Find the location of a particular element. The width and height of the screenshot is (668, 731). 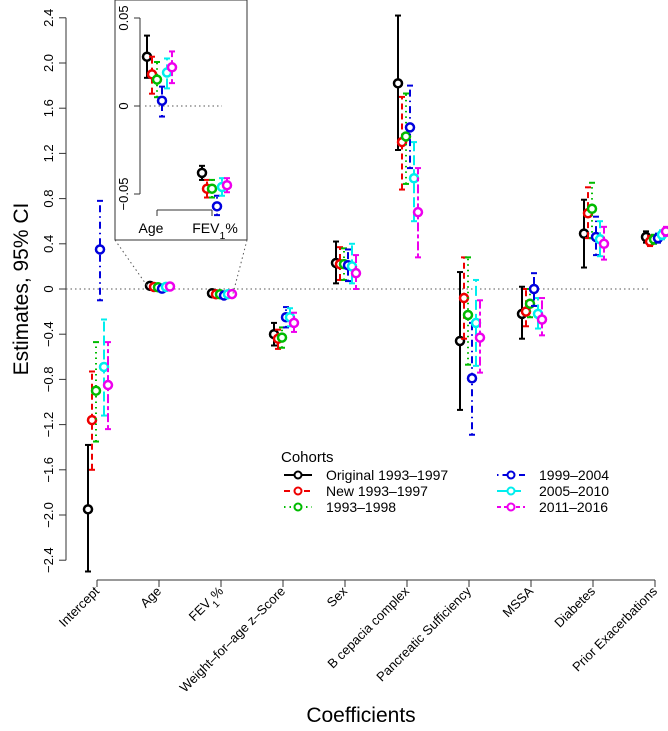

y-tick-label: −2.0 is located at coordinates (48, 515).